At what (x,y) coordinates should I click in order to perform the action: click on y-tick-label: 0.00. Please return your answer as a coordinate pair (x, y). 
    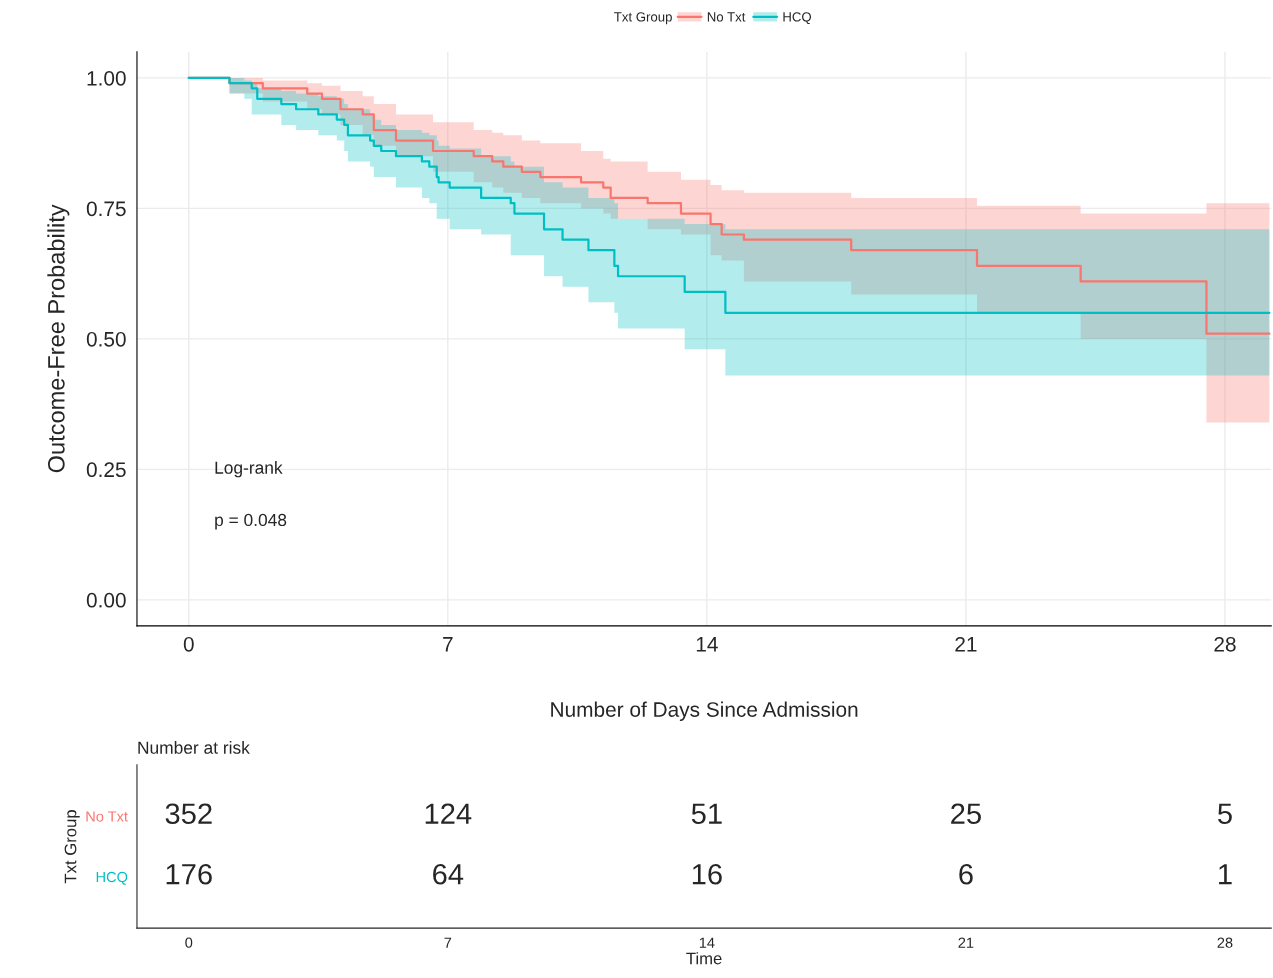
    Looking at the image, I should click on (106, 600).